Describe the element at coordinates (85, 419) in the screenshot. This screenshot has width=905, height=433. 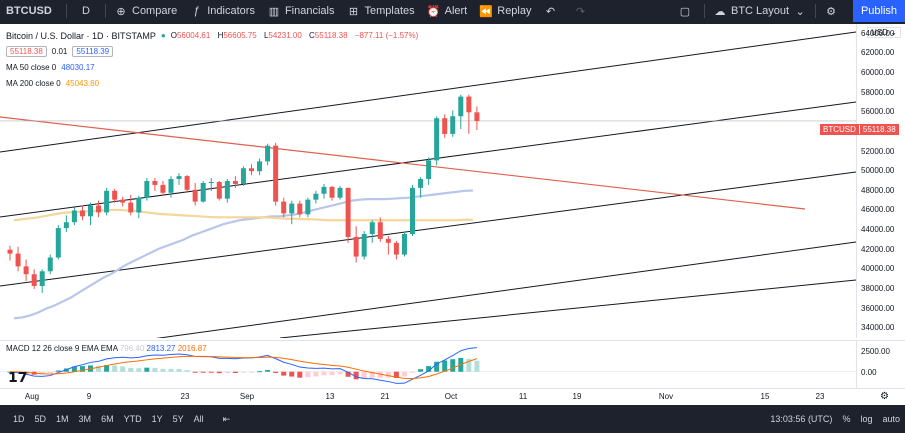
I see `range-button: 3M` at that location.